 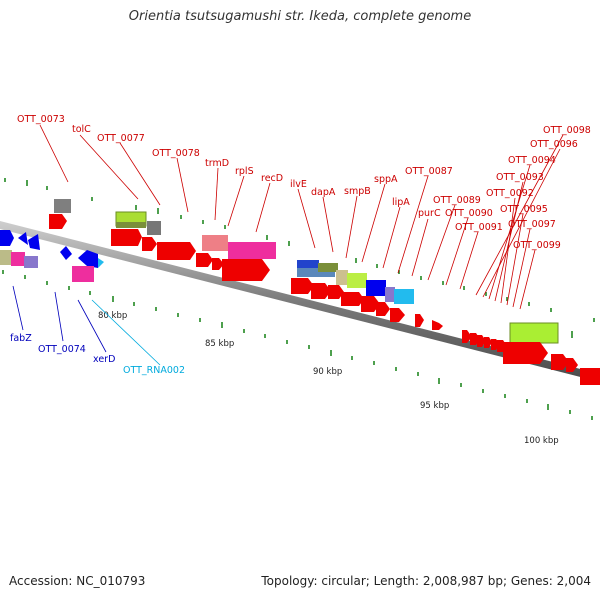 I want to click on gene-label: fabZ, so click(x=21, y=338).